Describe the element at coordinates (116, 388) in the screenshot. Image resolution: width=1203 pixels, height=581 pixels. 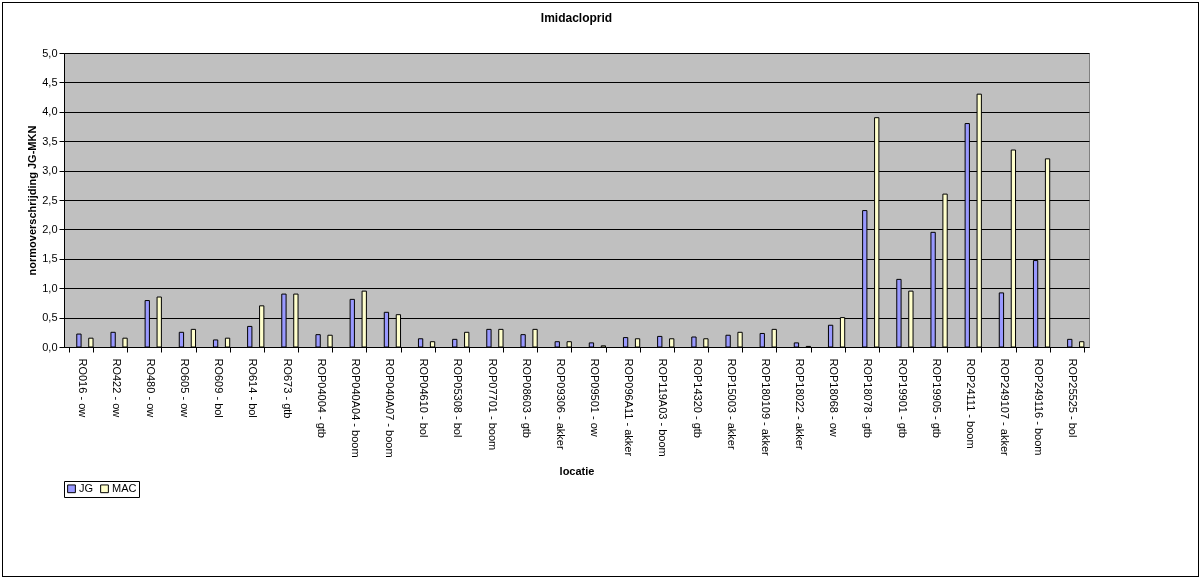
I see `x-tick-label: RO422 - ow` at that location.